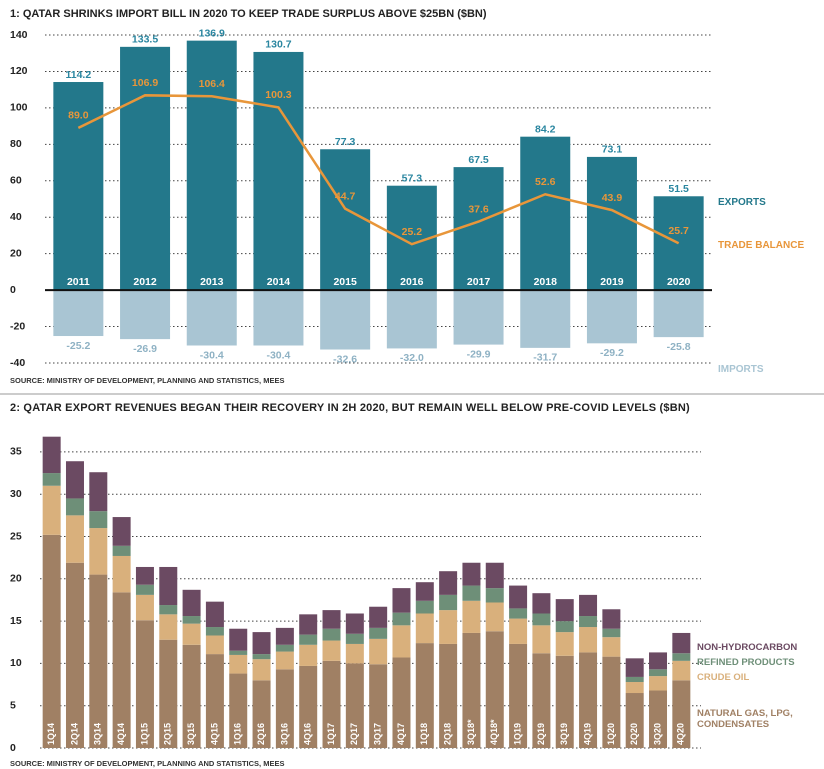 The width and height of the screenshot is (824, 769). What do you see at coordinates (345, 142) in the screenshot?
I see `value-label: 77.3` at bounding box center [345, 142].